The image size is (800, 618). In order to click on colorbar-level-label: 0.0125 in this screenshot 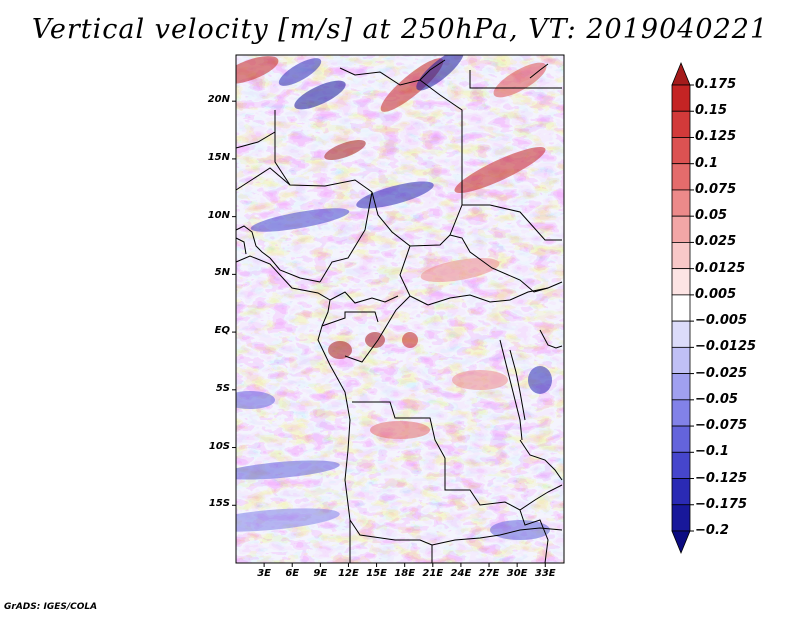, I will do `click(720, 268)`.